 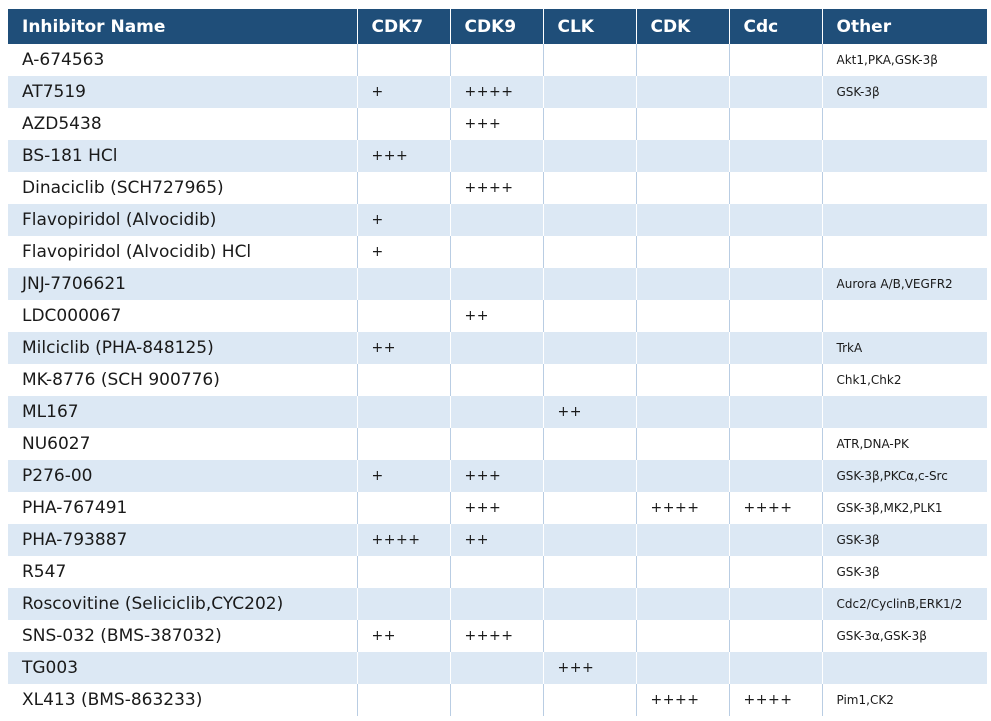 What do you see at coordinates (497, 156) in the screenshot?
I see `table-row: BS-181 HCl +++` at bounding box center [497, 156].